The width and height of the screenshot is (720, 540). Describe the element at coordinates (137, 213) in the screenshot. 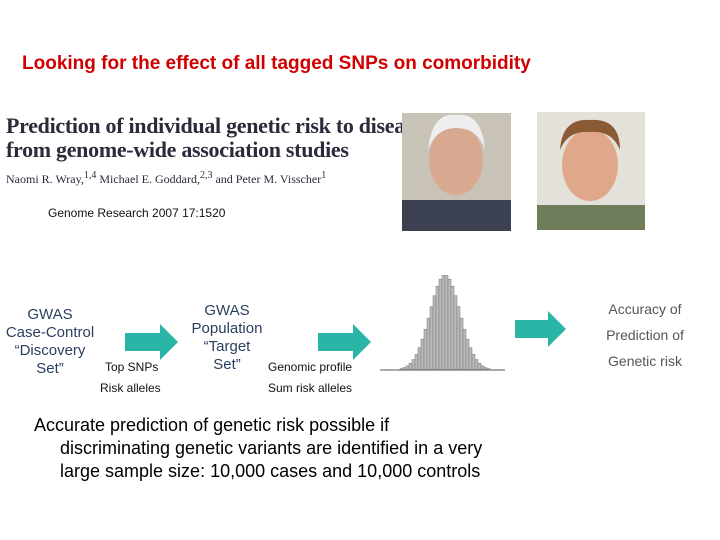

I see `citation: Genome Research 2007 17:1520` at that location.